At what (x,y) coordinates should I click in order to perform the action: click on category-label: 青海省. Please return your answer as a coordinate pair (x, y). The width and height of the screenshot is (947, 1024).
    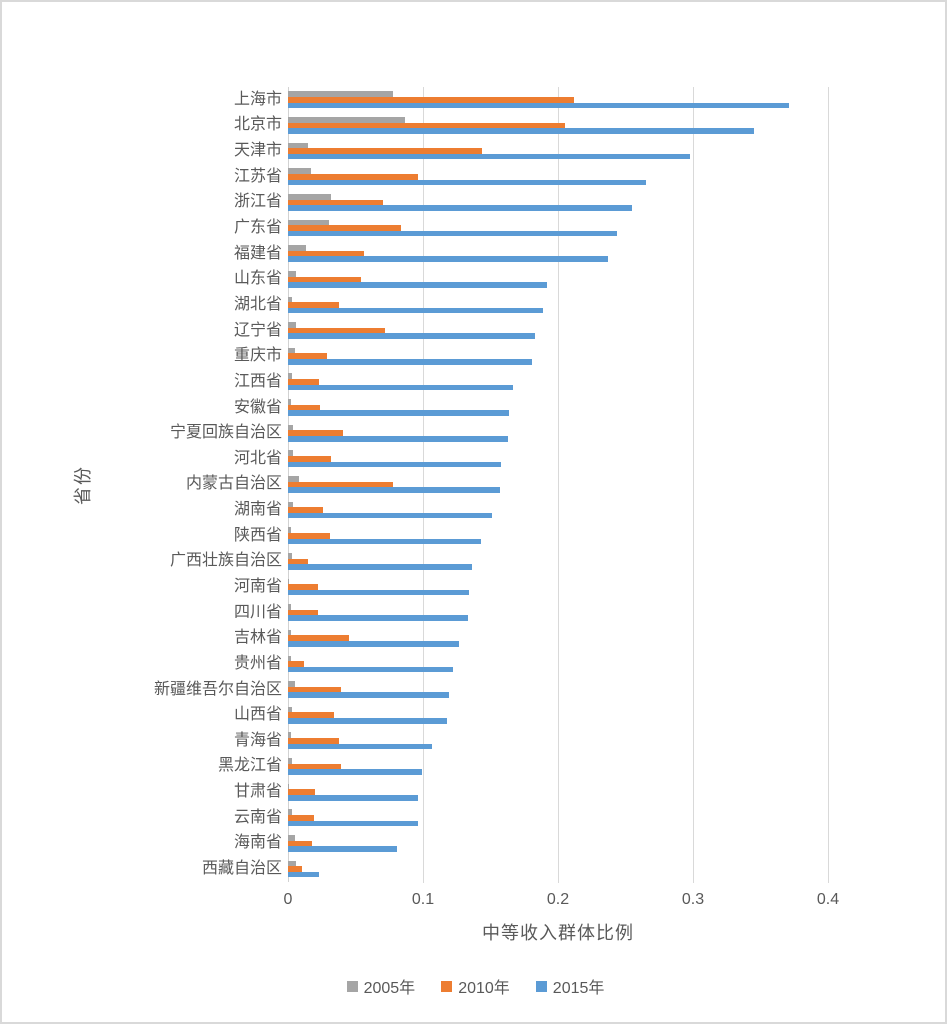
    Looking at the image, I should click on (257, 740).